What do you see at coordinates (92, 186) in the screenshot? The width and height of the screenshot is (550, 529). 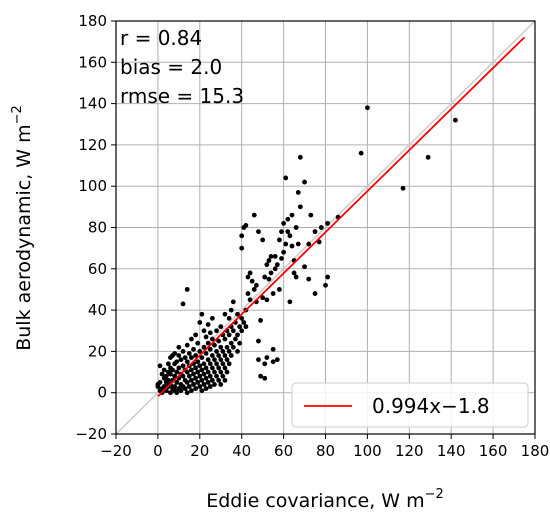 I see `y-tick-label: 100` at bounding box center [92, 186].